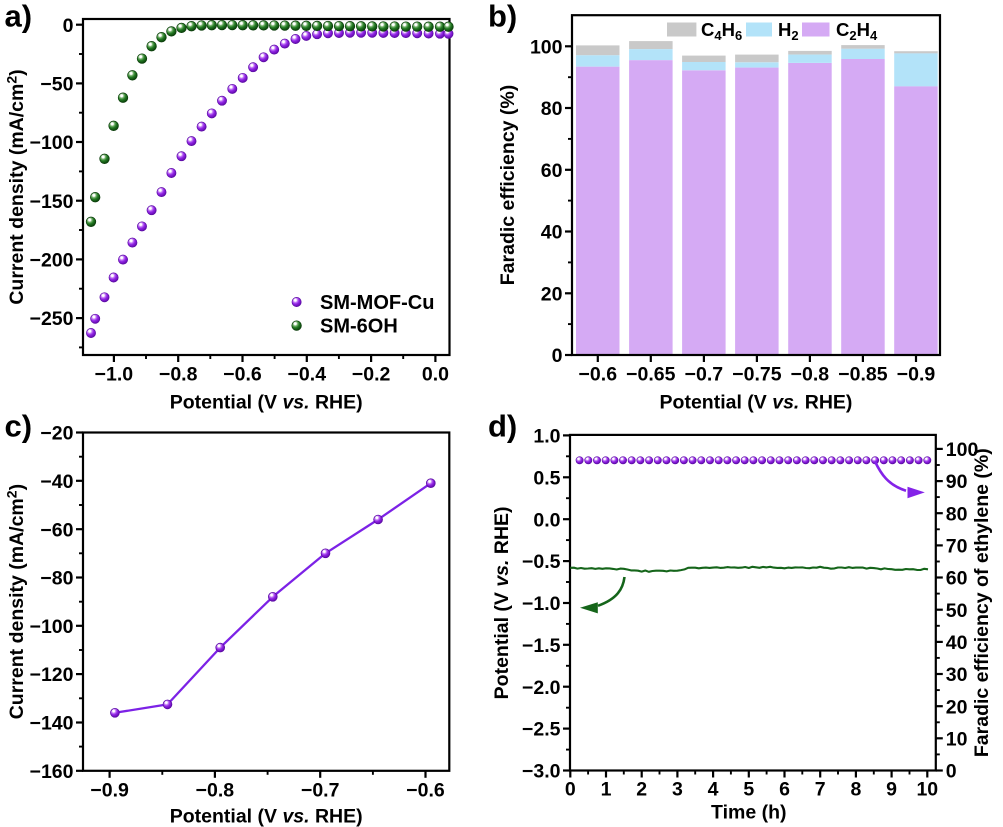 Image resolution: width=1003 pixels, height=827 pixels. What do you see at coordinates (862, 375) in the screenshot?
I see `svg-text: −0.85` at bounding box center [862, 375].